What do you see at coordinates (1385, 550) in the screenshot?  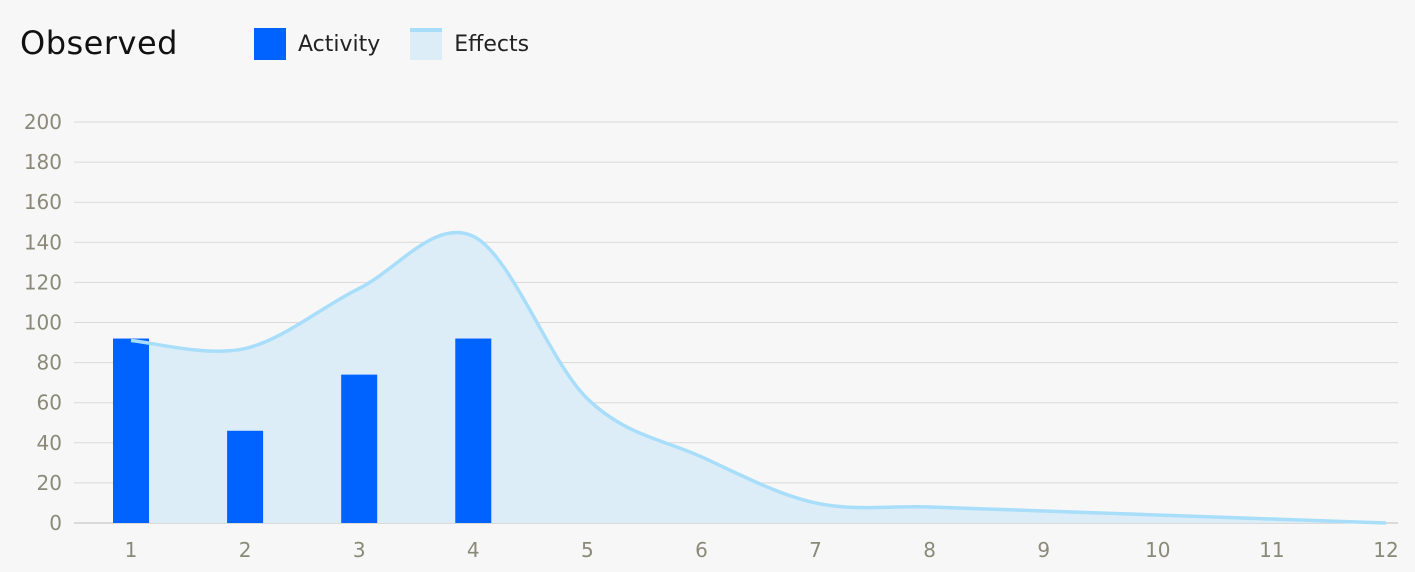 I see `x-tick-label: 12` at bounding box center [1385, 550].